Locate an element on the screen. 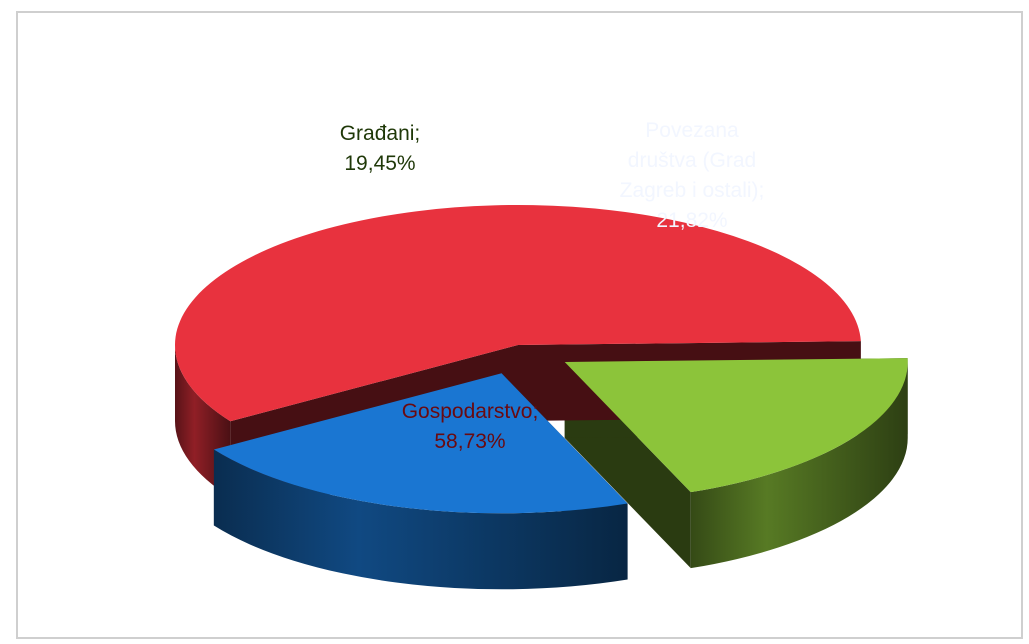 This screenshot has height=644, width=1029. pie-slice-label-line: 58,73% is located at coordinates (469, 441).